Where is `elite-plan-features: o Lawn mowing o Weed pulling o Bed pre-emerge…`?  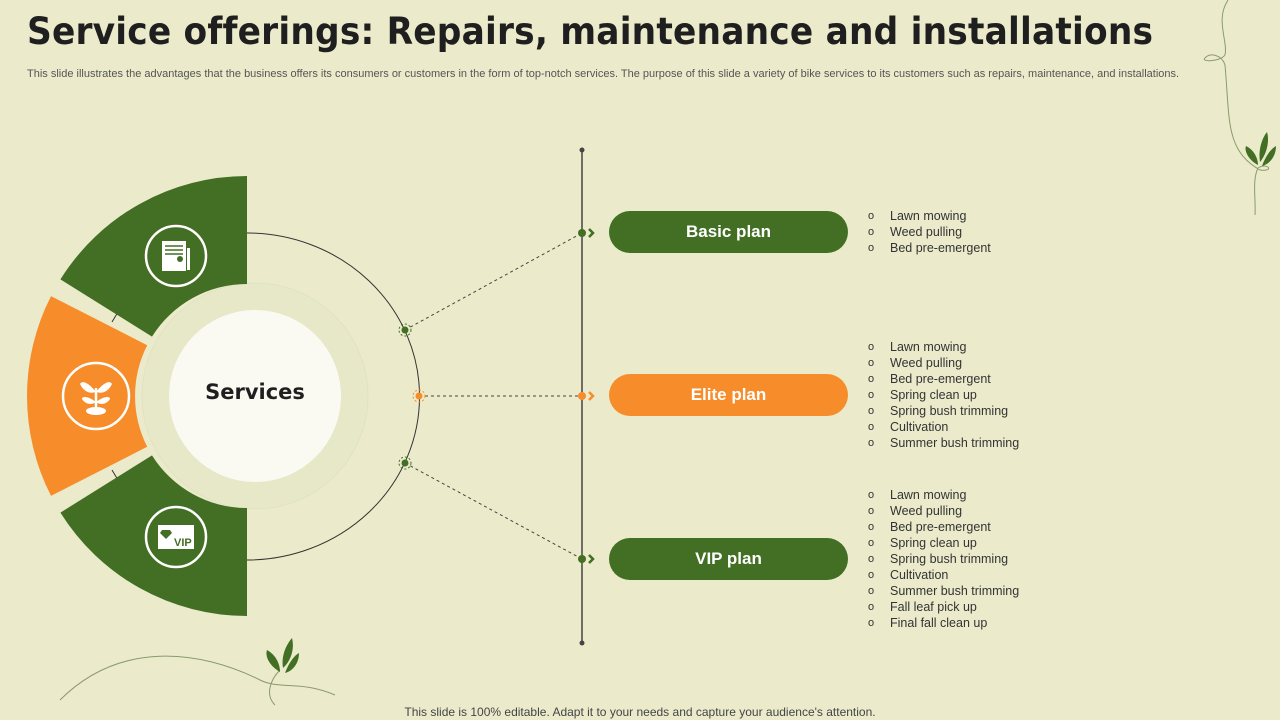 elite-plan-features: o Lawn mowing o Weed pulling o Bed pre-emerge… is located at coordinates (943, 395).